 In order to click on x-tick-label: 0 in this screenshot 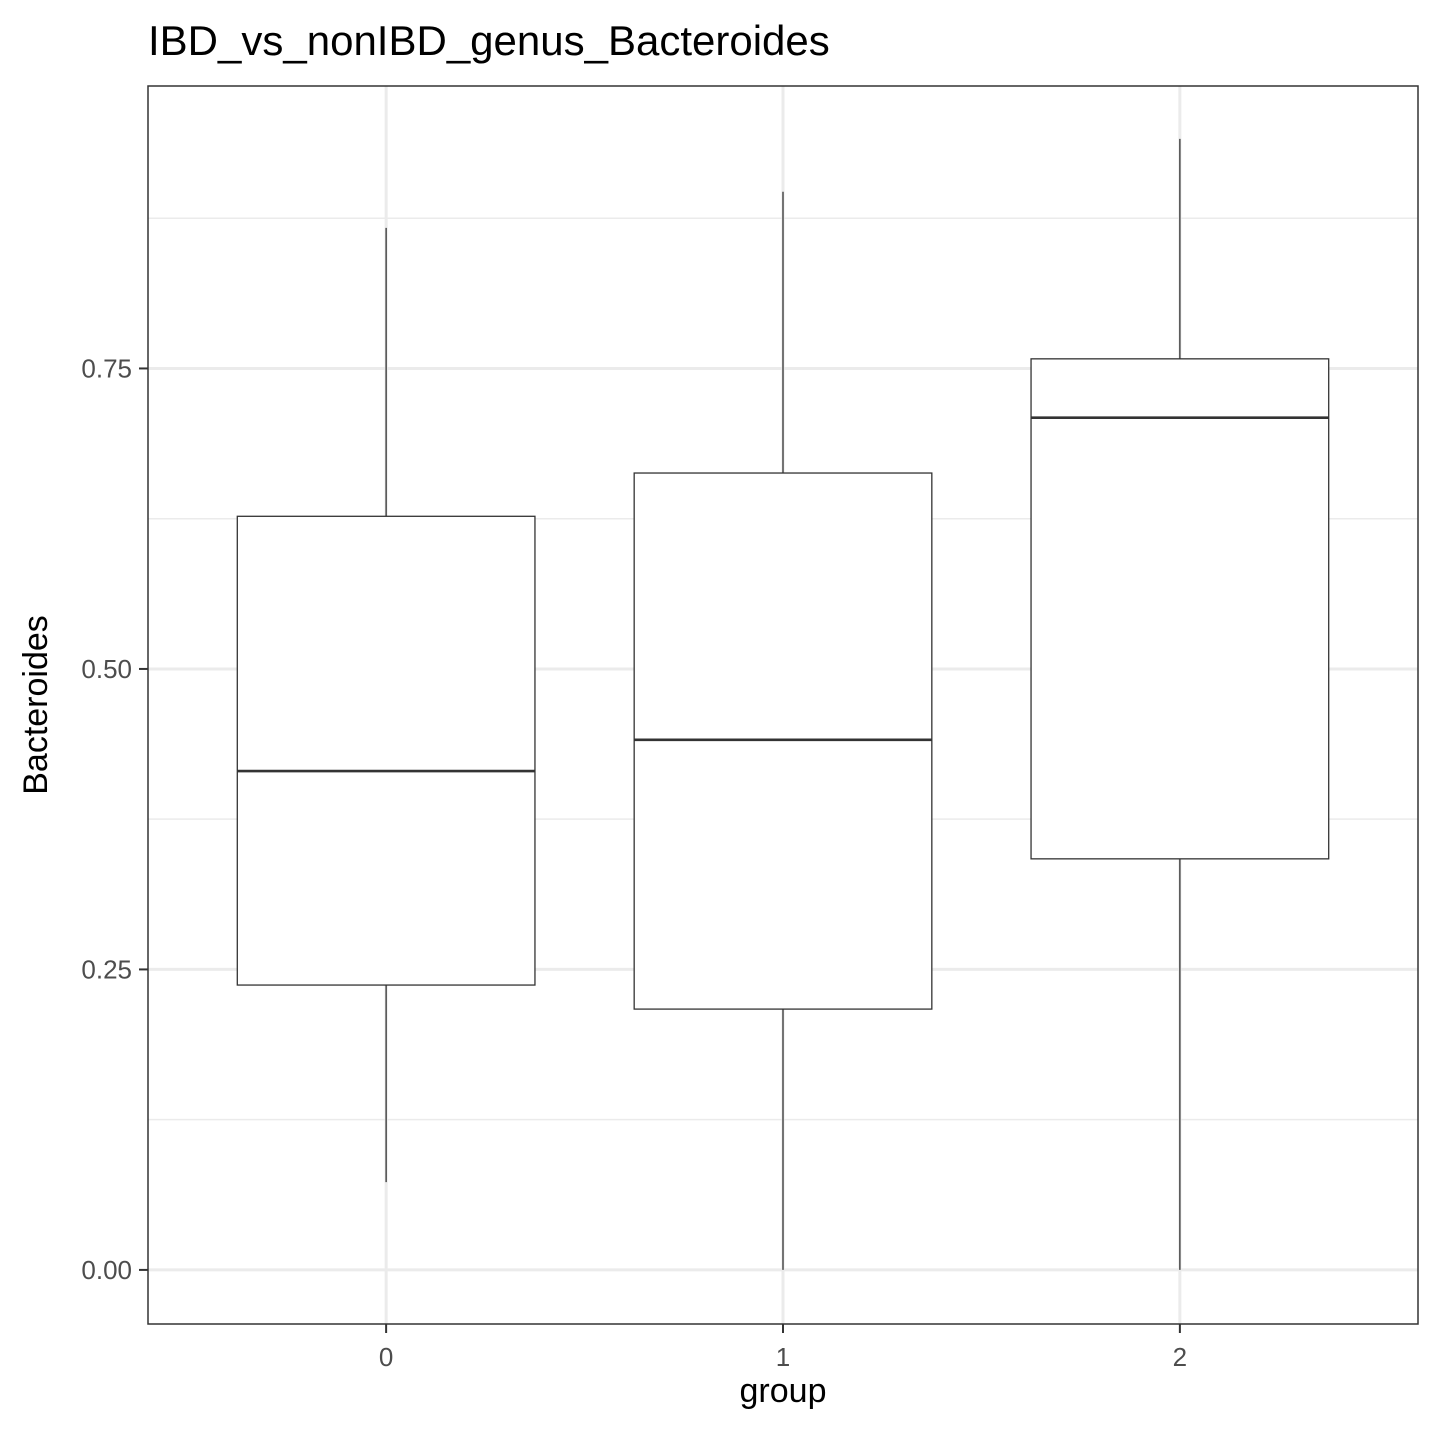, I will do `click(386, 1357)`.